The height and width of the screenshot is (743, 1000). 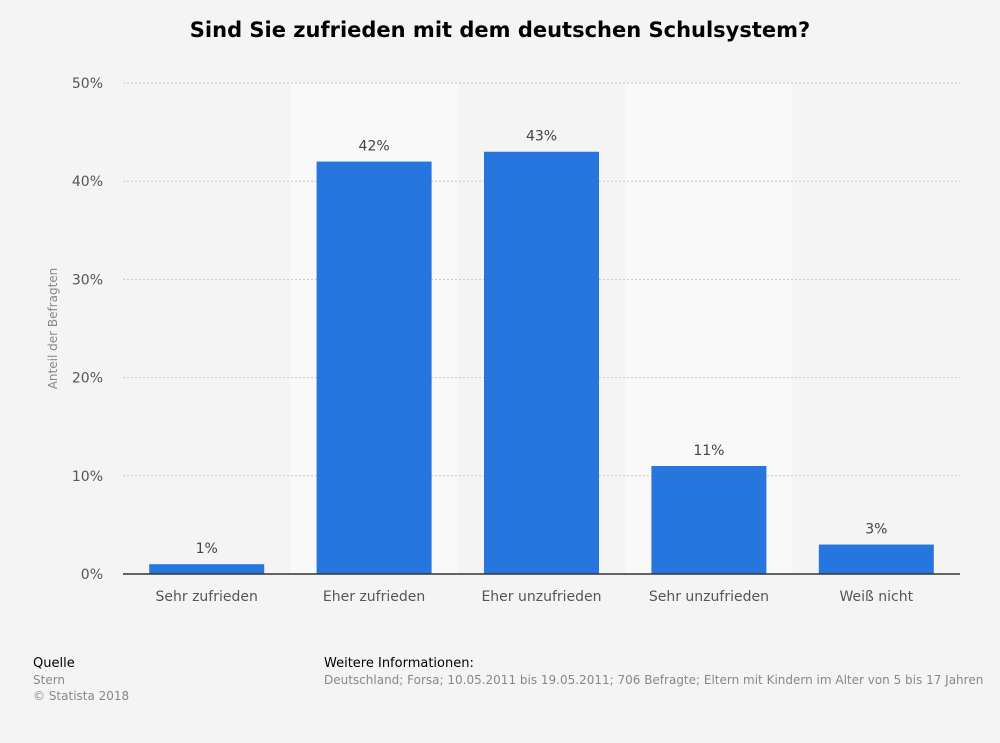 What do you see at coordinates (87, 477) in the screenshot?
I see `y-tick-label: 10%` at bounding box center [87, 477].